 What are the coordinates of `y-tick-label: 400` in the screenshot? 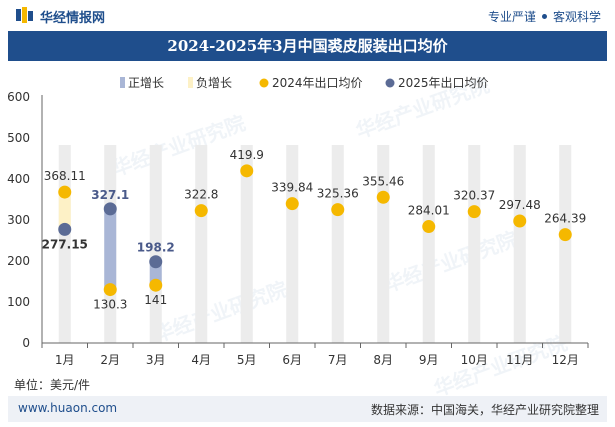 It's located at (18, 179).